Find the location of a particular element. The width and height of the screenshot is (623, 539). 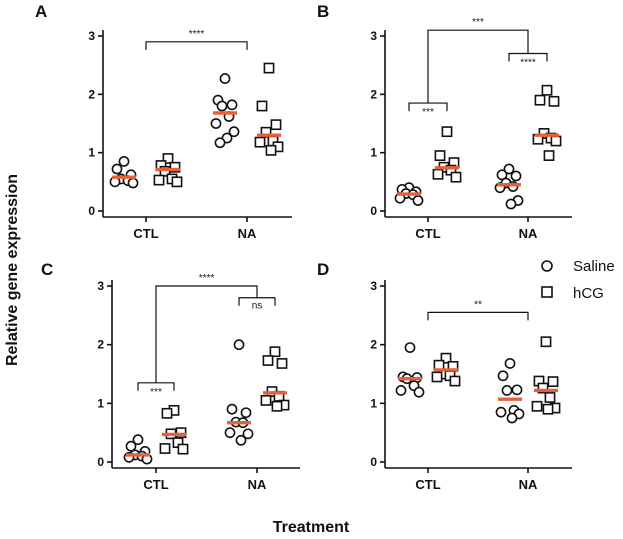

legend-hcg-marker is located at coordinates (547, 292).